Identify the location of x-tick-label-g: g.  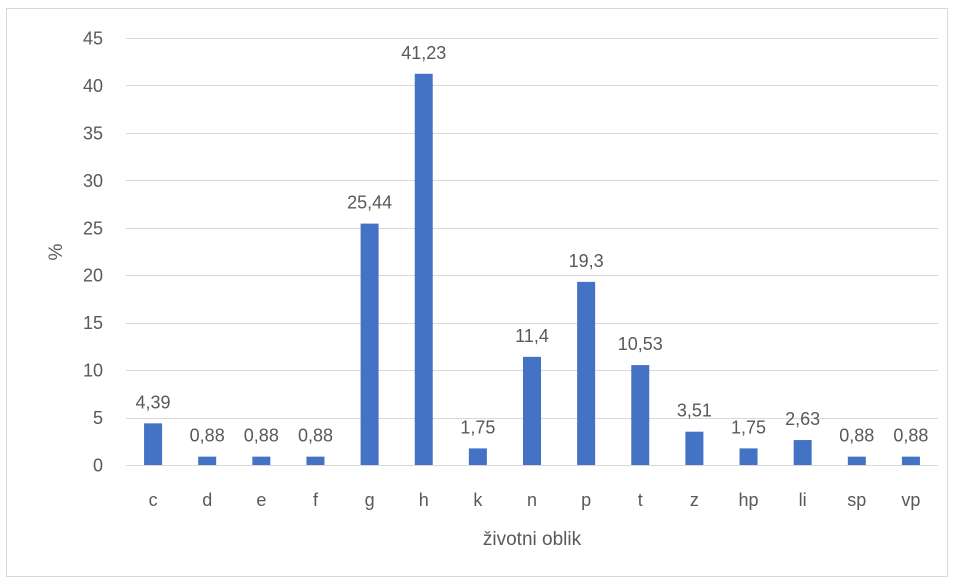
(370, 500).